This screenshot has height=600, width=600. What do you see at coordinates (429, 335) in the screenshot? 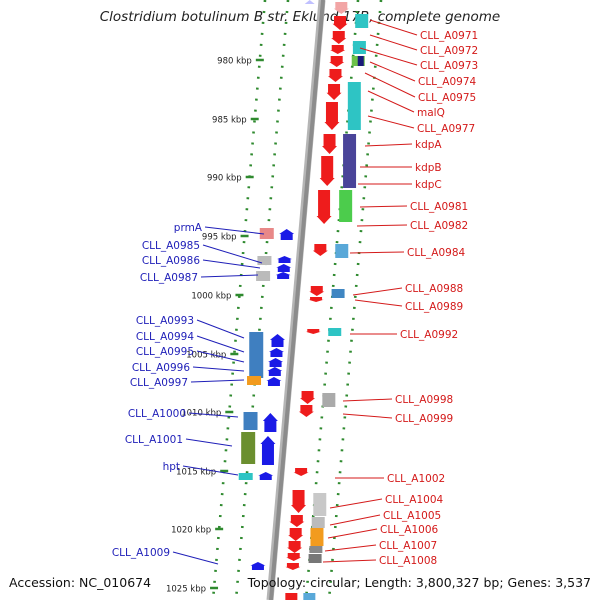
I see `forward-gene-label: CLL_A0992` at bounding box center [429, 335].